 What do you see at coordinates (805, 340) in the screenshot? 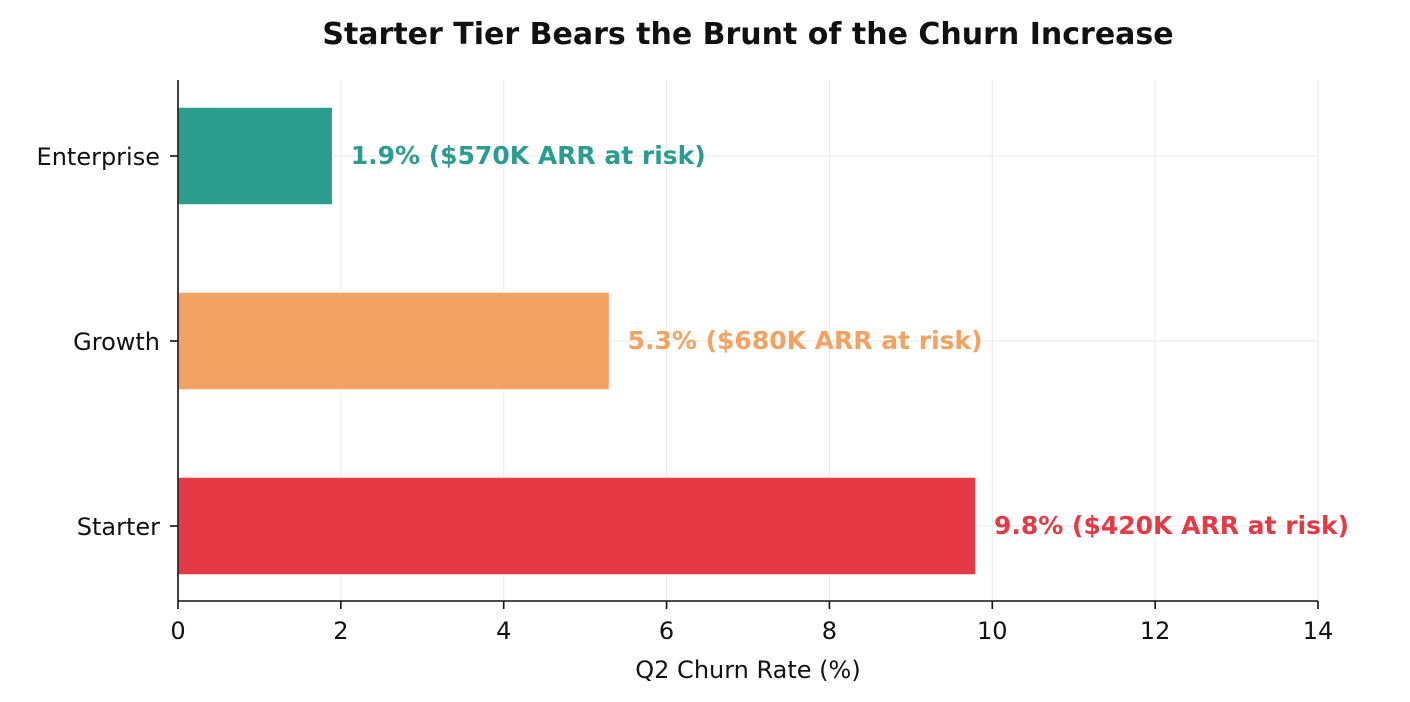
I see `data-label-growth: 5.3% ($680K ARR at risk)` at bounding box center [805, 340].